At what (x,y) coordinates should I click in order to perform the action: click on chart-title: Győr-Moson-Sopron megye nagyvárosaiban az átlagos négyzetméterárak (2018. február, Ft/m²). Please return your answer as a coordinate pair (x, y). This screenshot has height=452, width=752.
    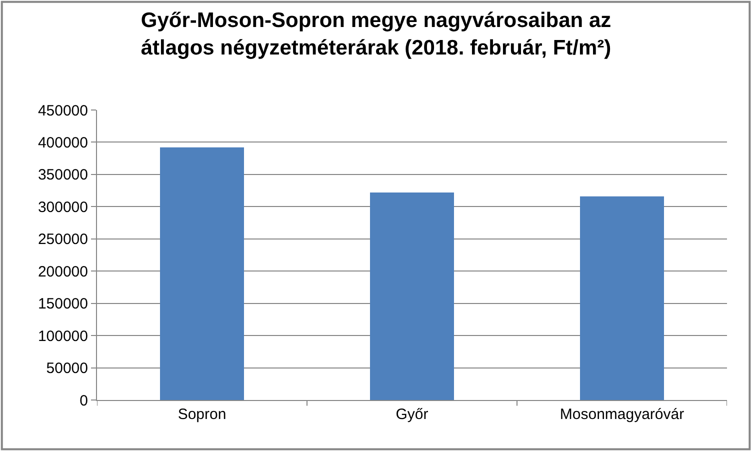
    Looking at the image, I should click on (376, 34).